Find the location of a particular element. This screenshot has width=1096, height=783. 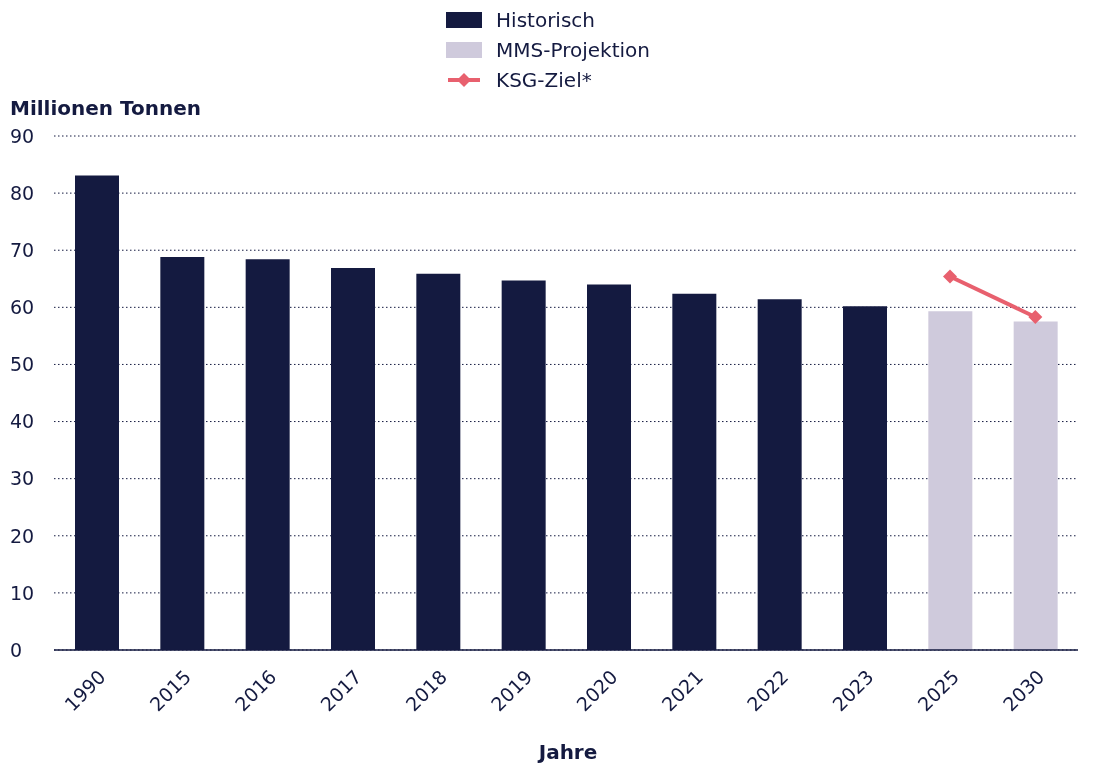

y-tick-label: 50 is located at coordinates (22, 364).